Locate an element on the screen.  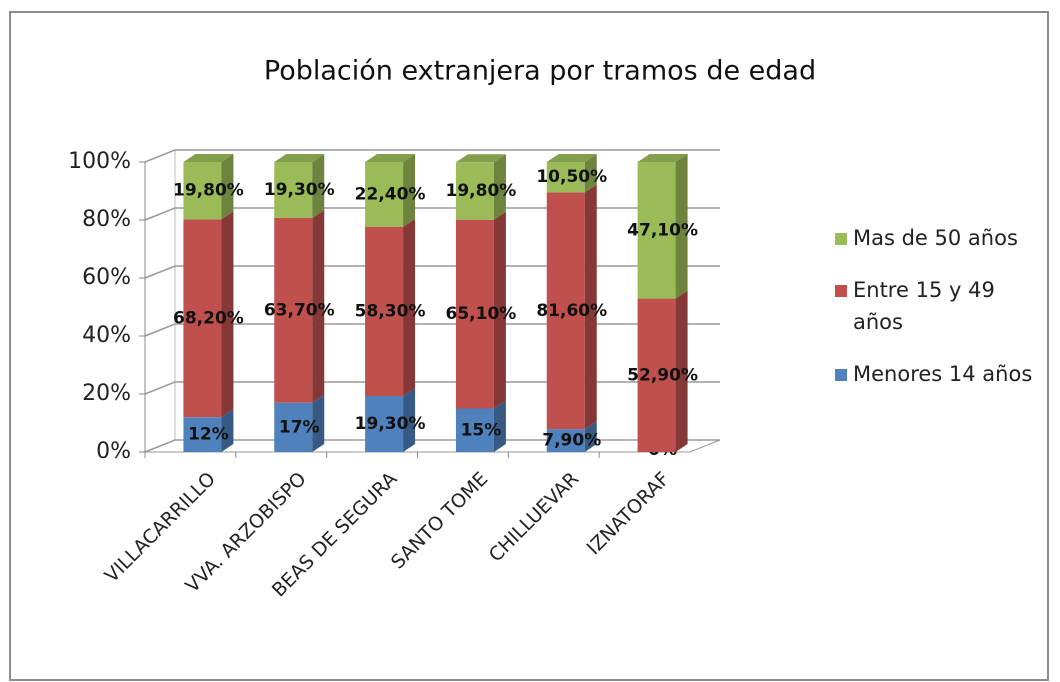
y-tick-label: 60% is located at coordinates (106, 277).